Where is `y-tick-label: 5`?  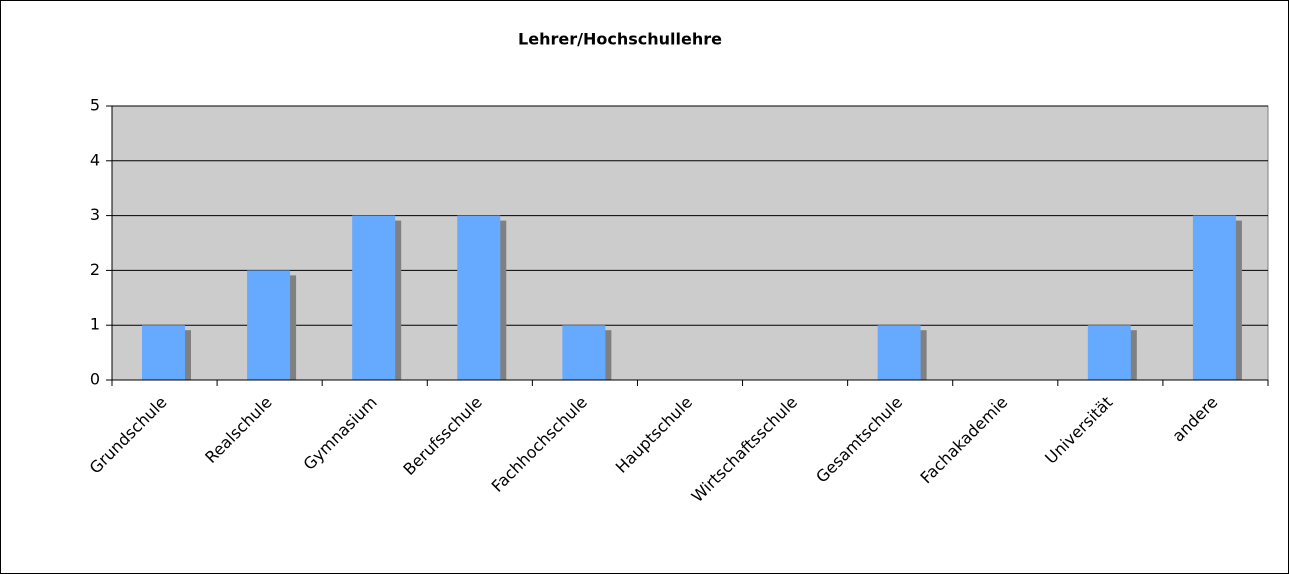 y-tick-label: 5 is located at coordinates (95, 105).